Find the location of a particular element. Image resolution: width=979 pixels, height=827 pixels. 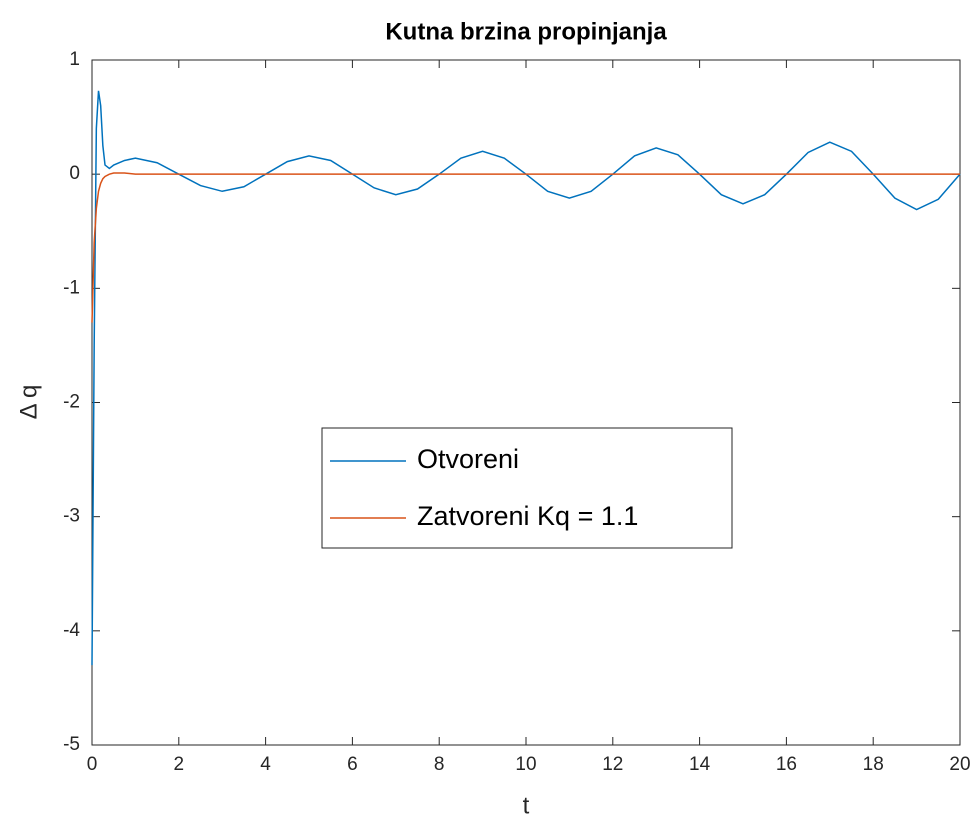

x-tick-label: 8 is located at coordinates (439, 764).